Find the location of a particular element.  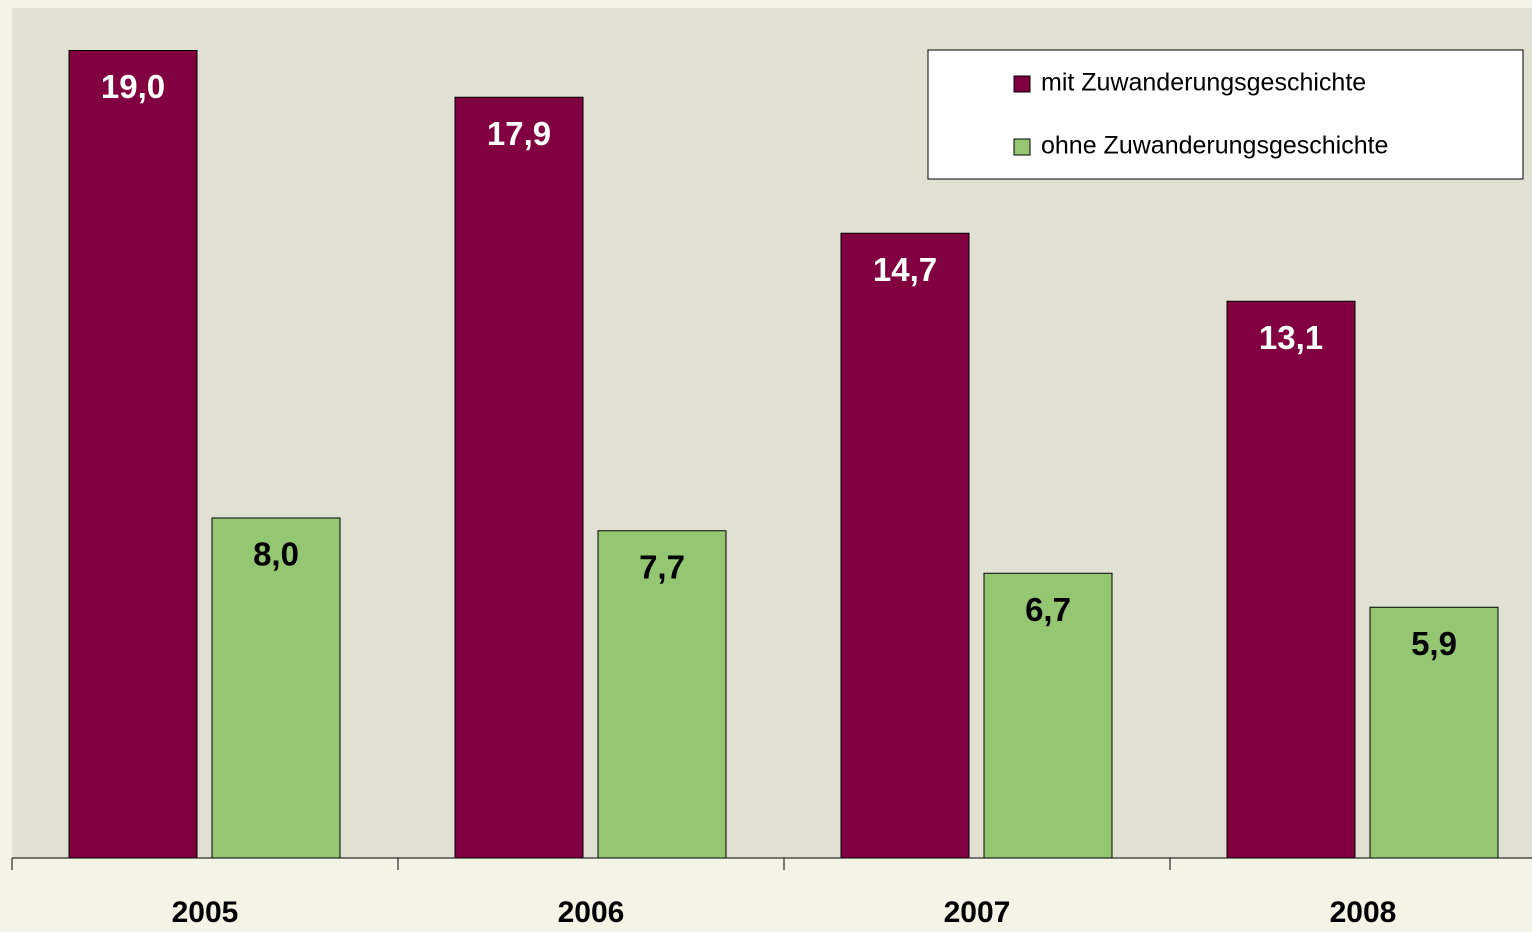

data-label: 19,0 is located at coordinates (133, 86).